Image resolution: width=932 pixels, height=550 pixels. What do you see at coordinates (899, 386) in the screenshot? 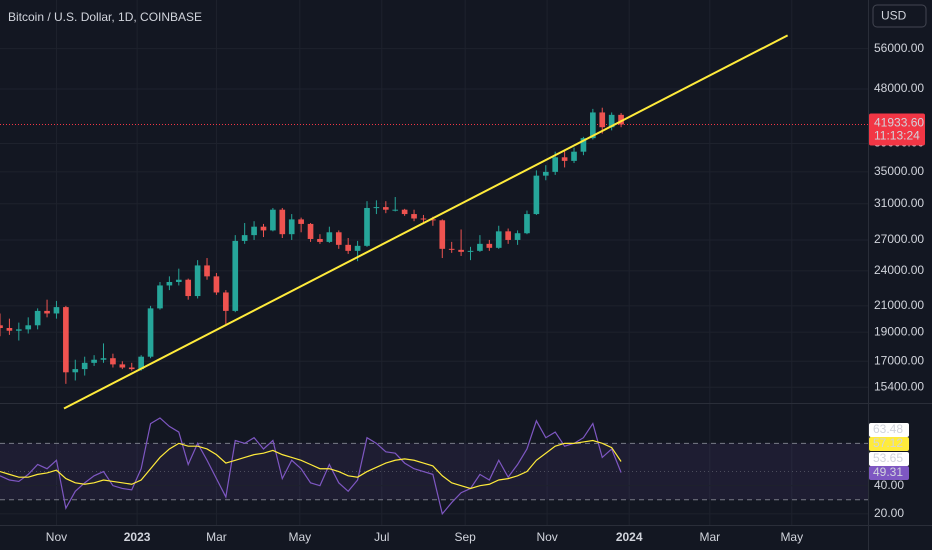
I see `y-tick-label: 15400.00` at bounding box center [899, 386].